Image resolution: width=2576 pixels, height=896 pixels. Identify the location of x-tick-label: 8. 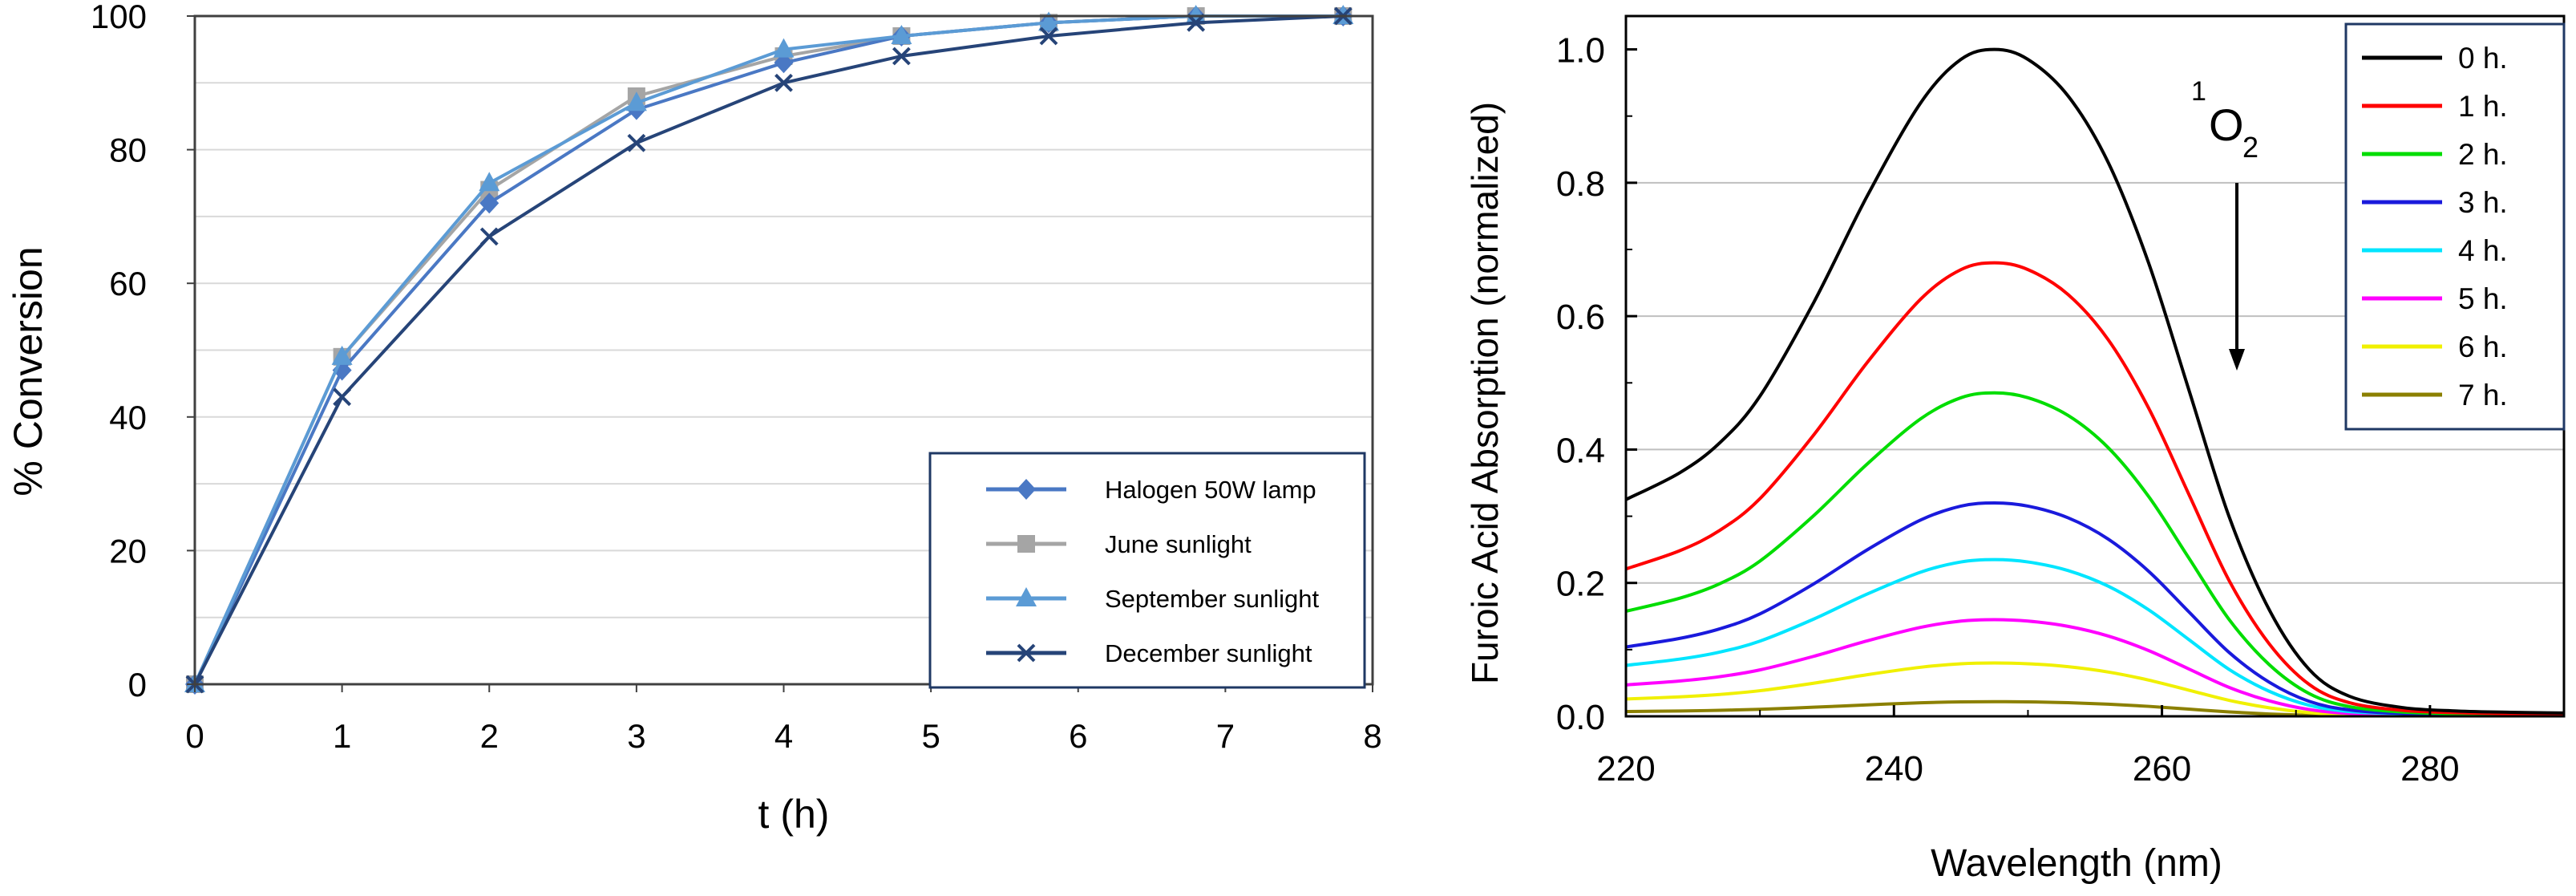
(1372, 736).